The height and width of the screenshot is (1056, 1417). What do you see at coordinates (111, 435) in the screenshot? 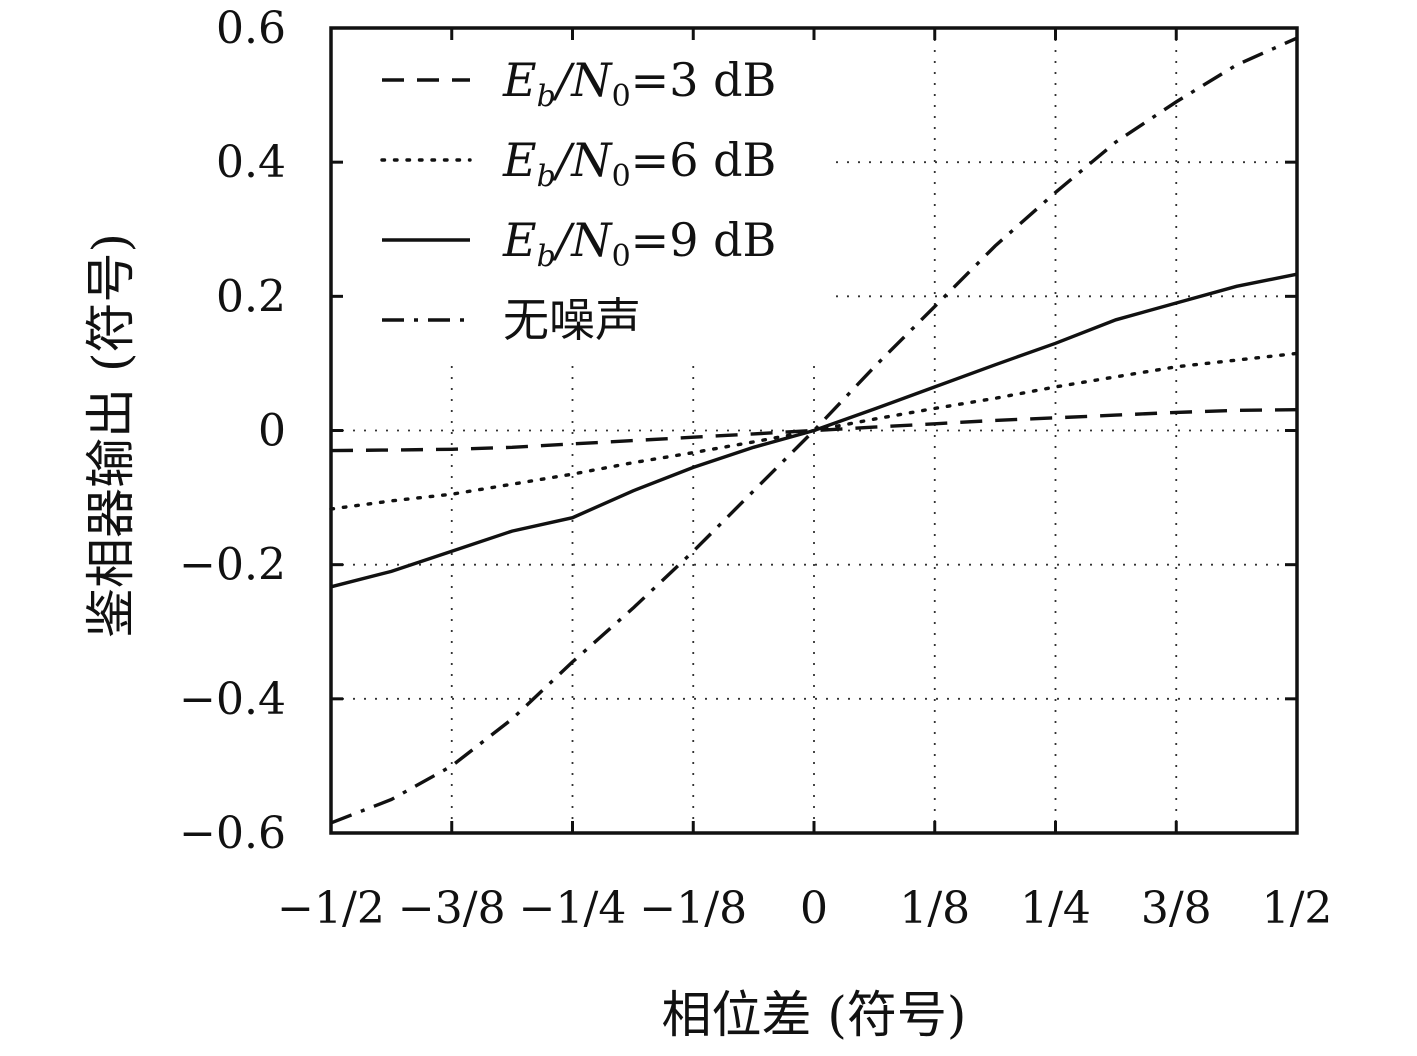
I see `y-axis-title: 鉴相器输出 (符号)` at bounding box center [111, 435].